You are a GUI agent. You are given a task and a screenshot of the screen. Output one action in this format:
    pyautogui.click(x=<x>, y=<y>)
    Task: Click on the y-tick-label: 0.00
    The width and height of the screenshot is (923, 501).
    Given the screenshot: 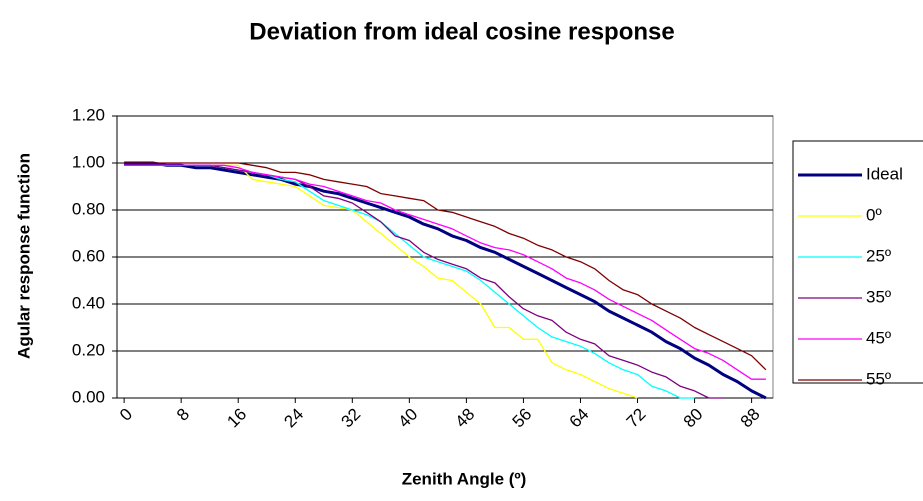 What is the action you would take?
    pyautogui.click(x=88, y=396)
    